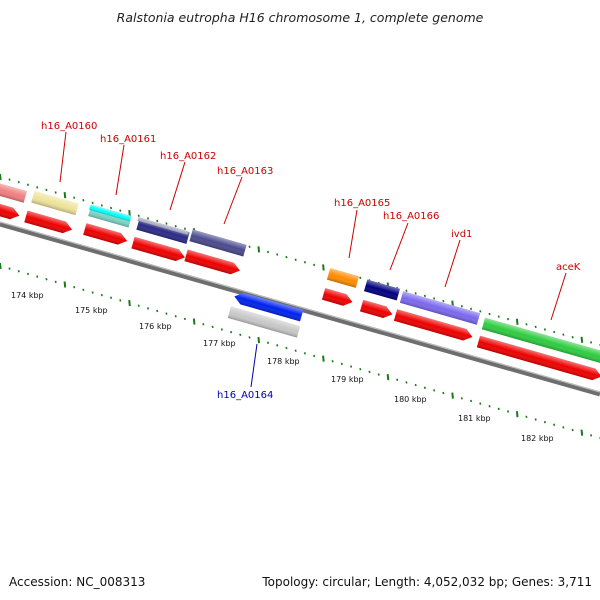 This screenshot has width=600, height=600. Describe the element at coordinates (283, 361) in the screenshot. I see `kbp-label-178: 178 kbp` at that location.